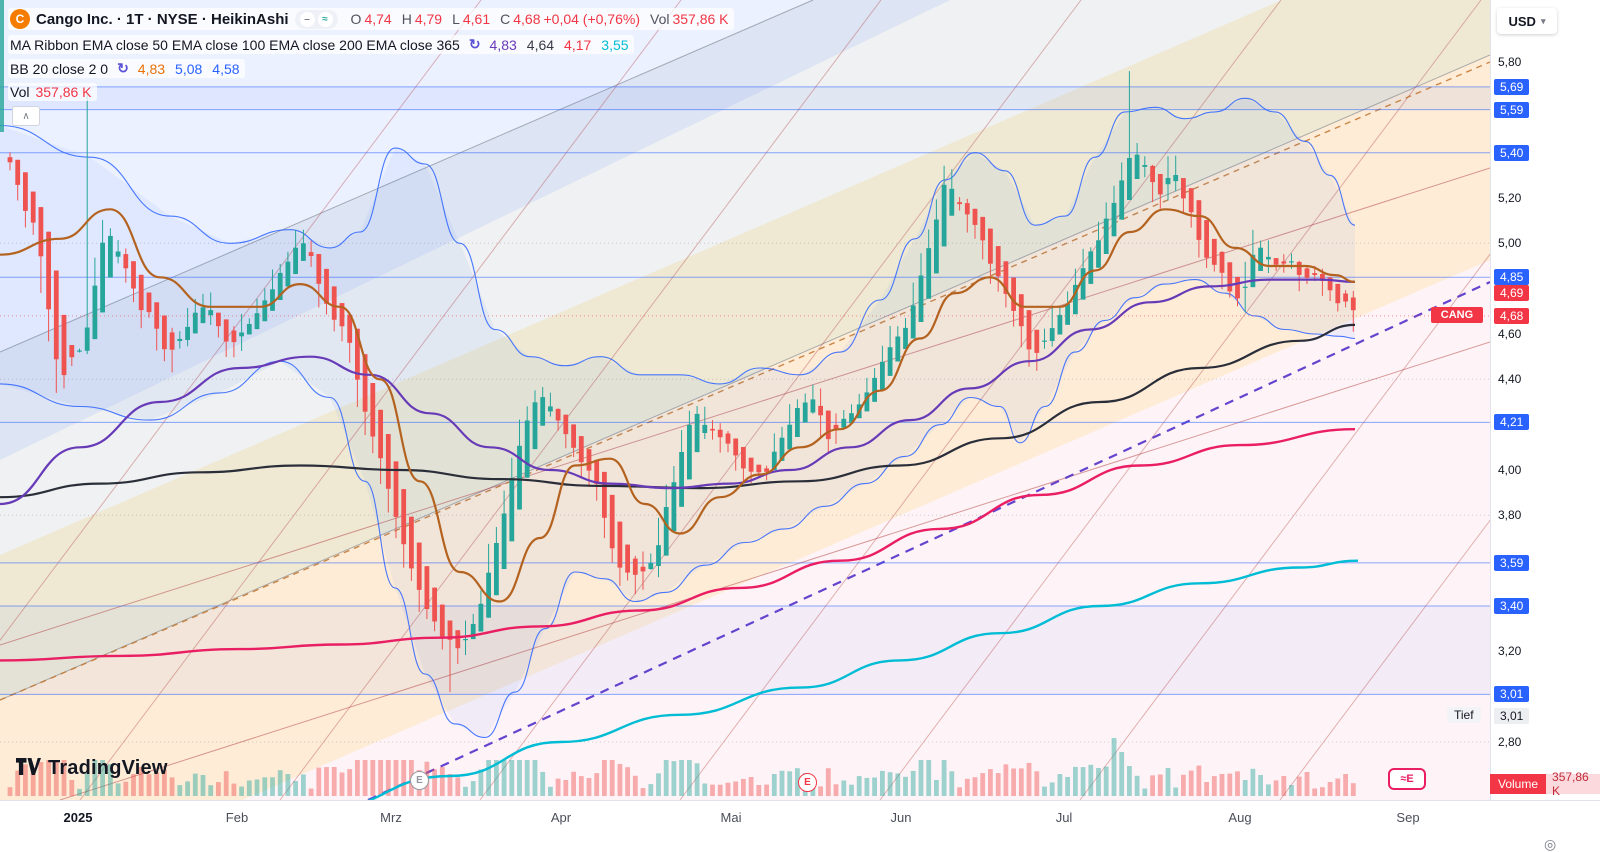 The width and height of the screenshot is (1600, 852). What do you see at coordinates (578, 44) in the screenshot?
I see `ma-value: 4,17` at bounding box center [578, 44].